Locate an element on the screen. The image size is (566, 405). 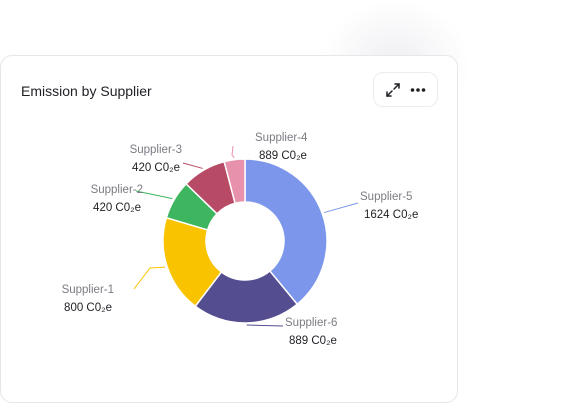
label-name-supplier-1: Supplier-1 is located at coordinates (88, 290).